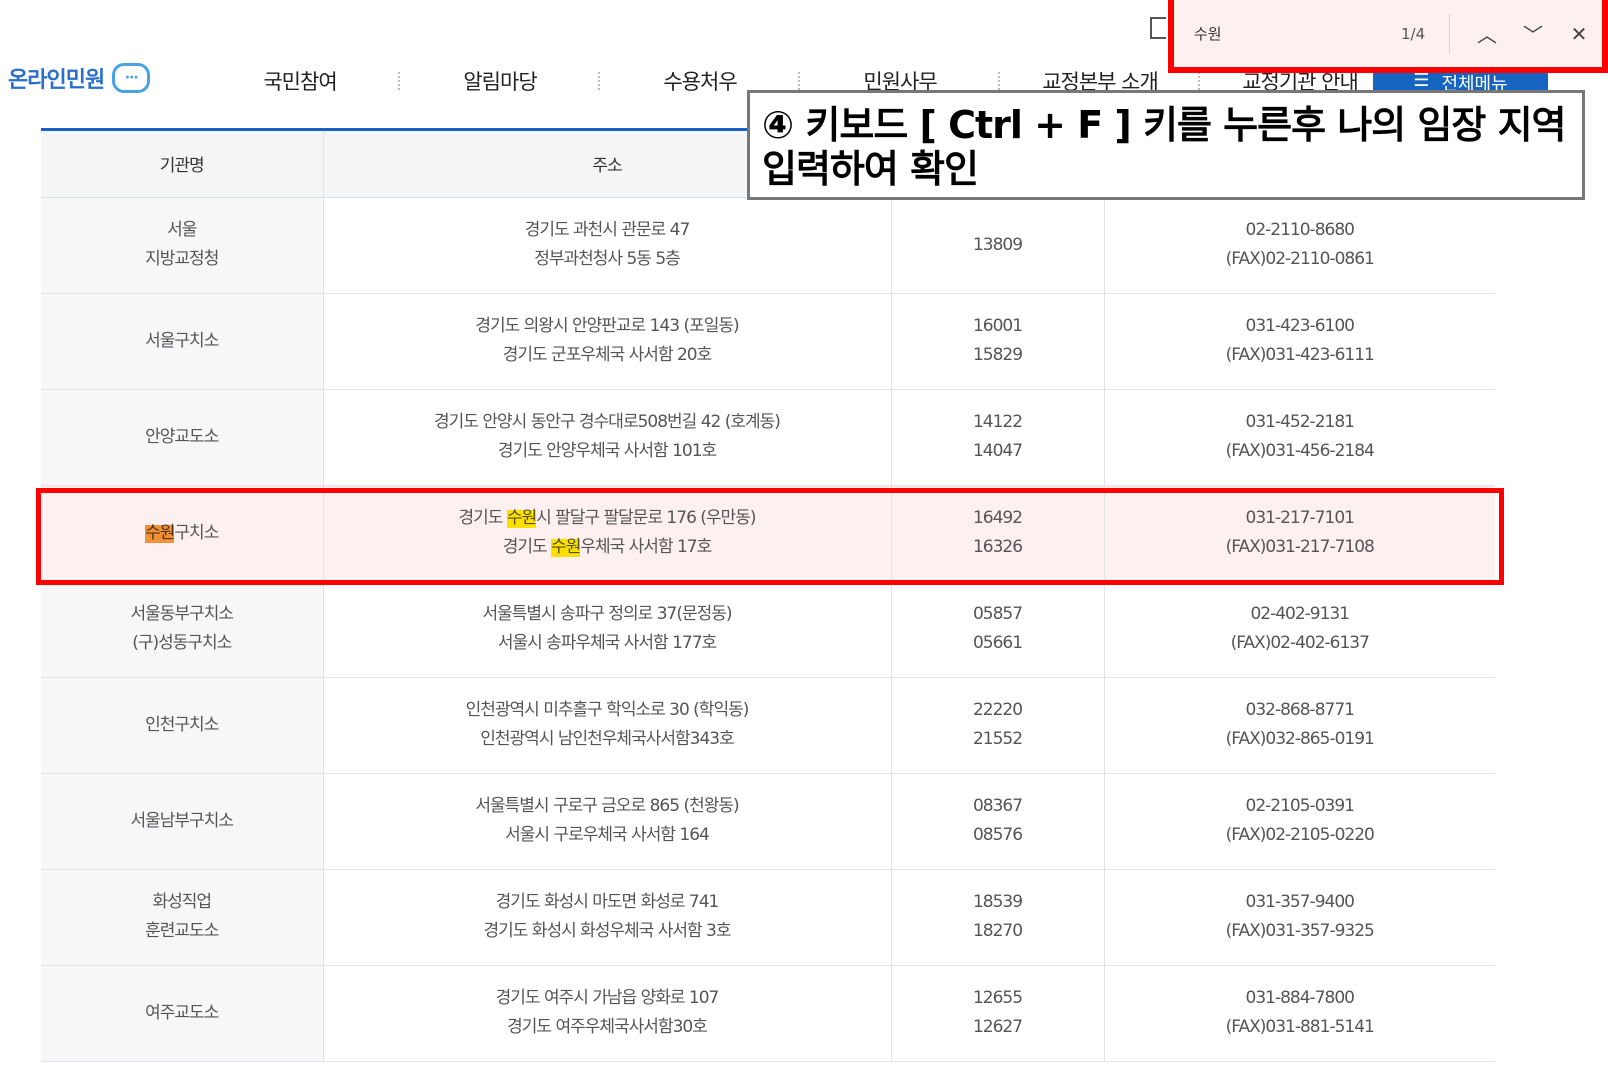 This screenshot has width=1608, height=1072. What do you see at coordinates (607, 931) in the screenshot?
I see `addr-line: 경기도 화성시 화성우체국 사서함 3호` at bounding box center [607, 931].